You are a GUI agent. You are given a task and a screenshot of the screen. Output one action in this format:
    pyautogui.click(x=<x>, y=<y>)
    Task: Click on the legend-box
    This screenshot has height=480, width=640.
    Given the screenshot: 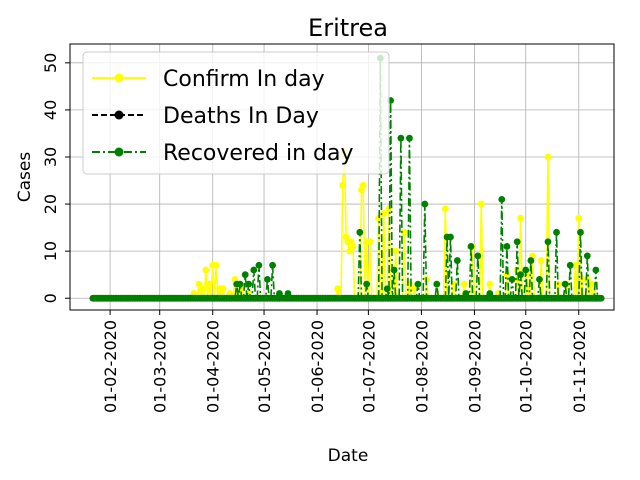 What is the action you would take?
    pyautogui.click(x=236, y=113)
    